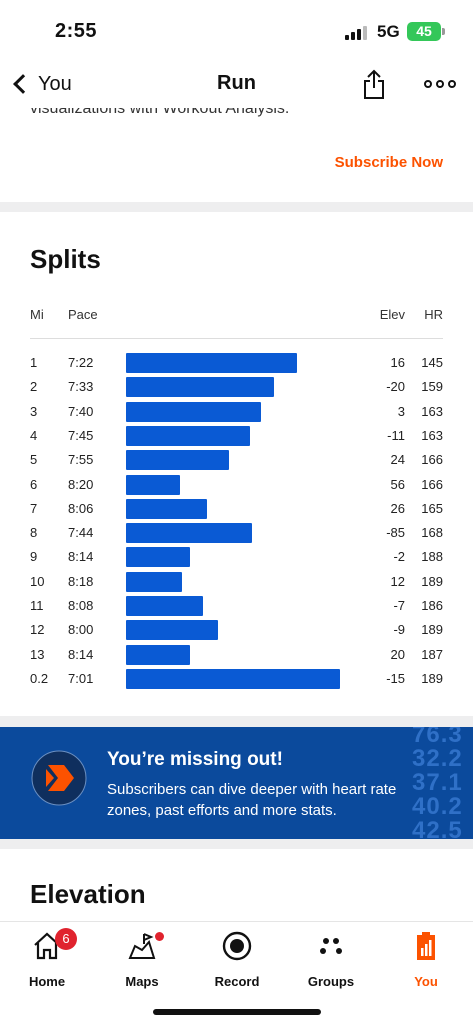 The width and height of the screenshot is (473, 1023). I want to click on header-mi: Mi, so click(37, 314).